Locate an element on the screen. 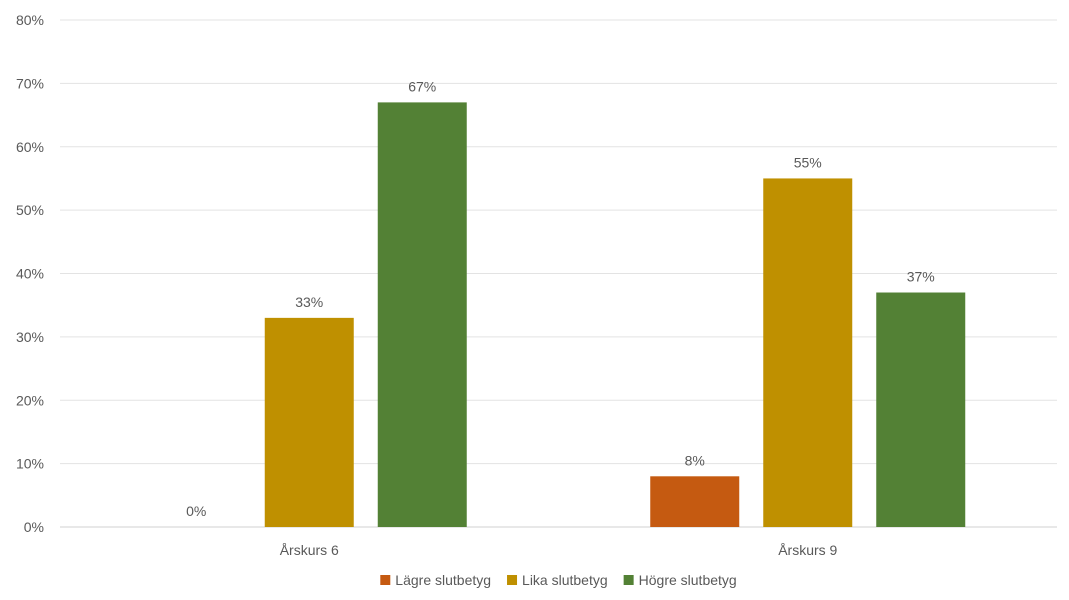  y-tick-label: 20% is located at coordinates (30, 400).